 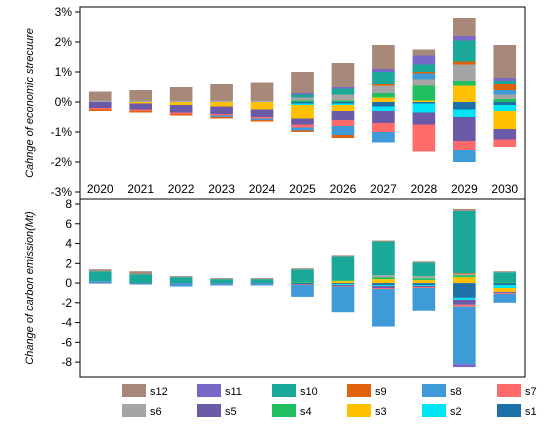 I want to click on legend-label-s11: s11, so click(x=233, y=392).